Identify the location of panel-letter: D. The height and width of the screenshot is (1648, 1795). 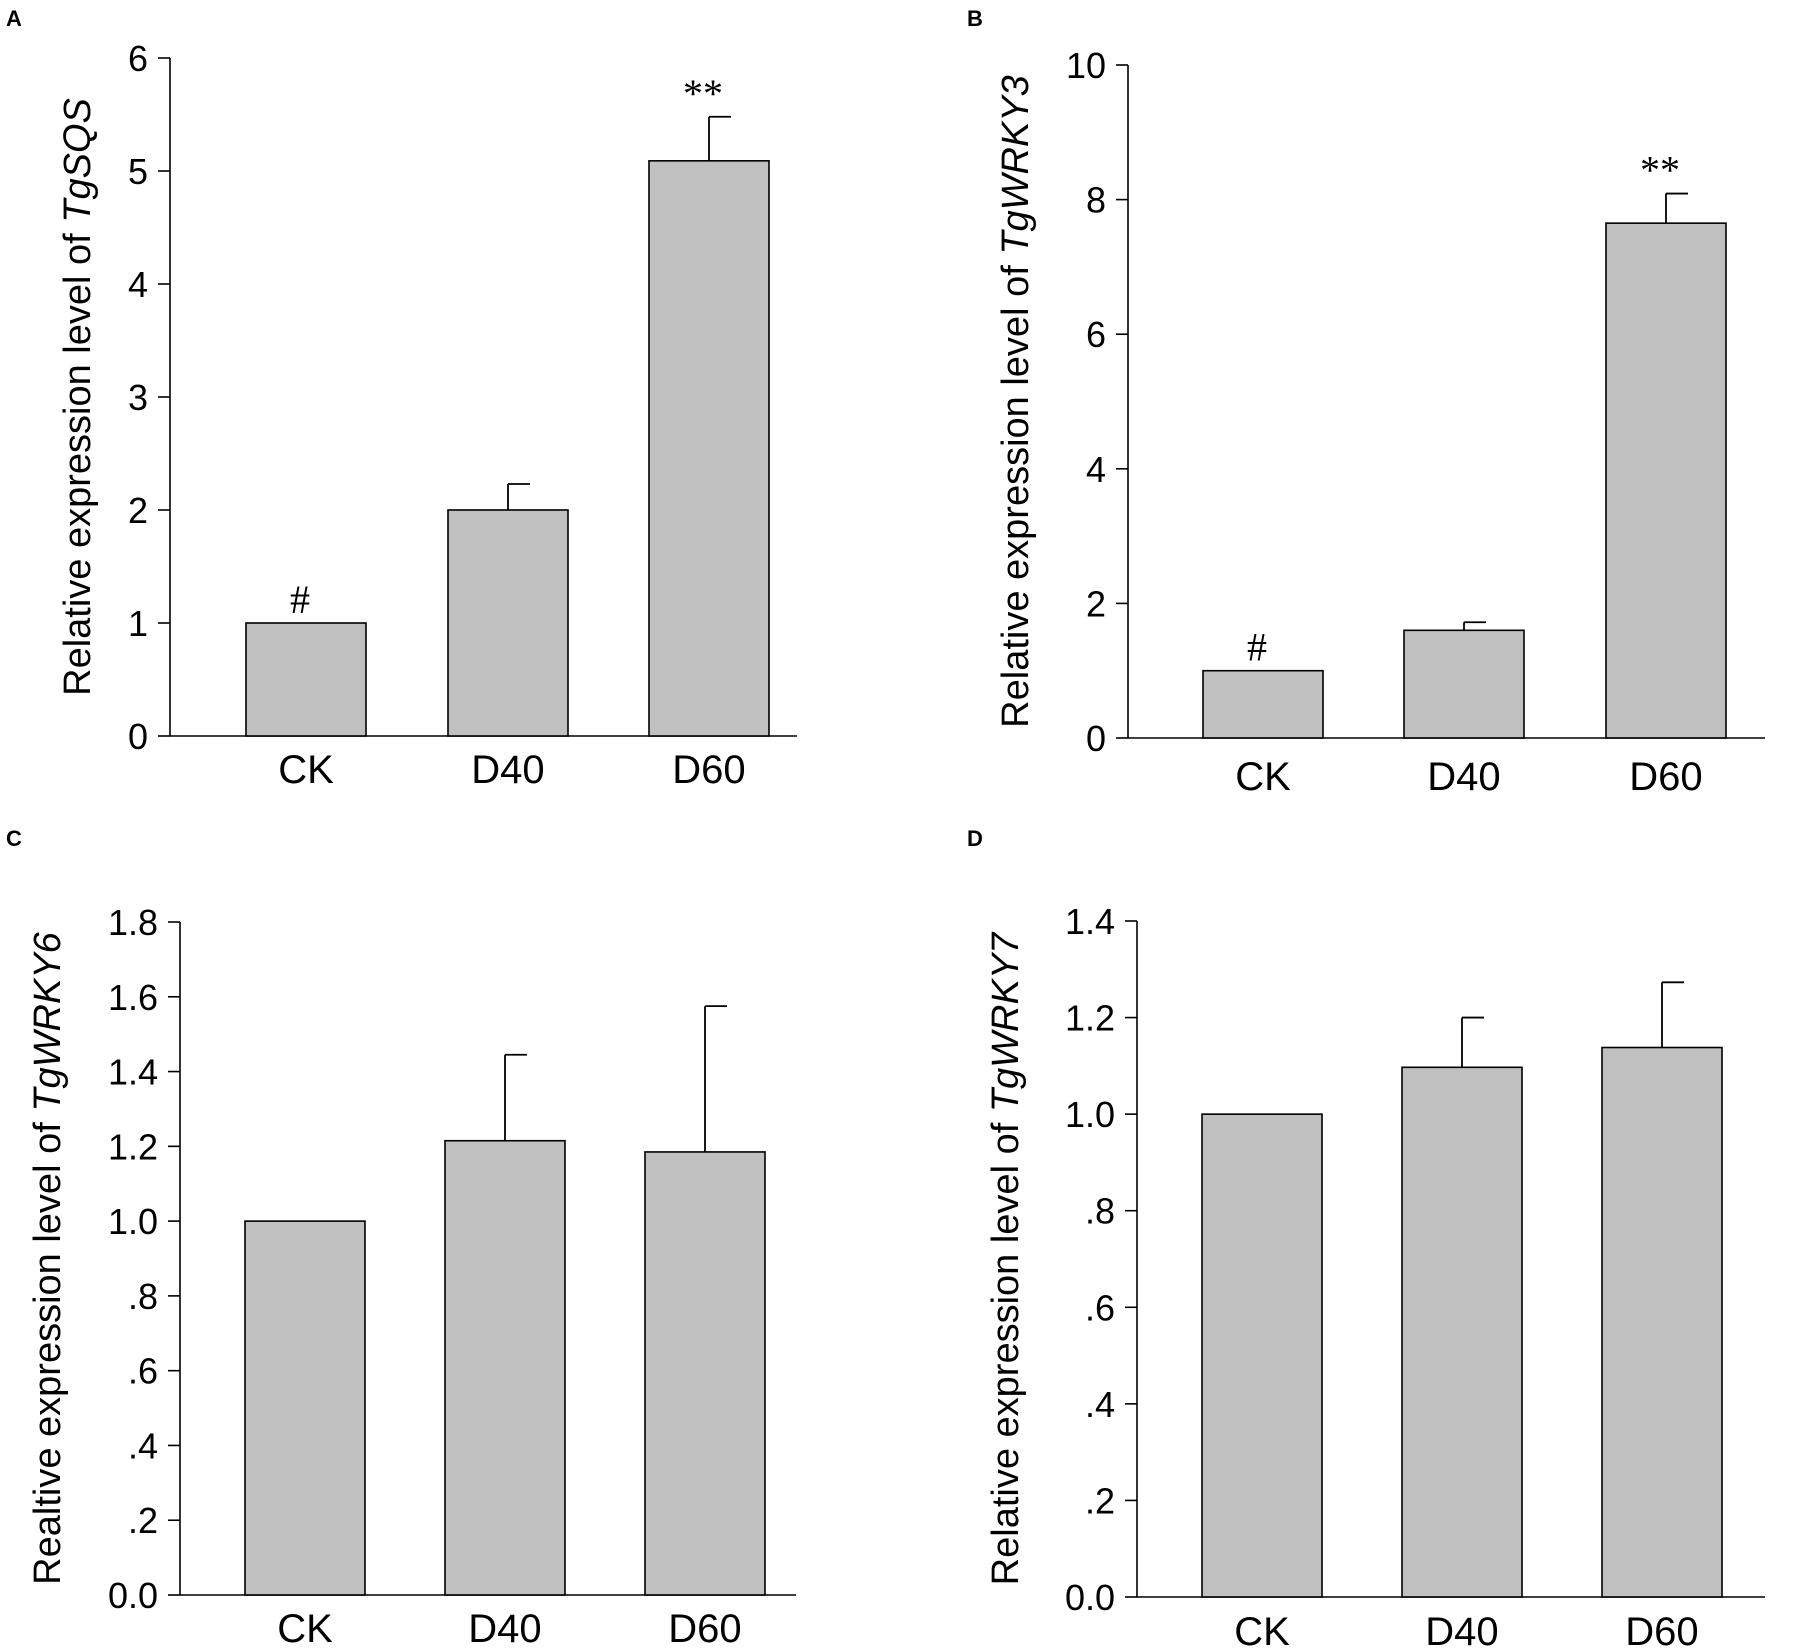
(975, 838).